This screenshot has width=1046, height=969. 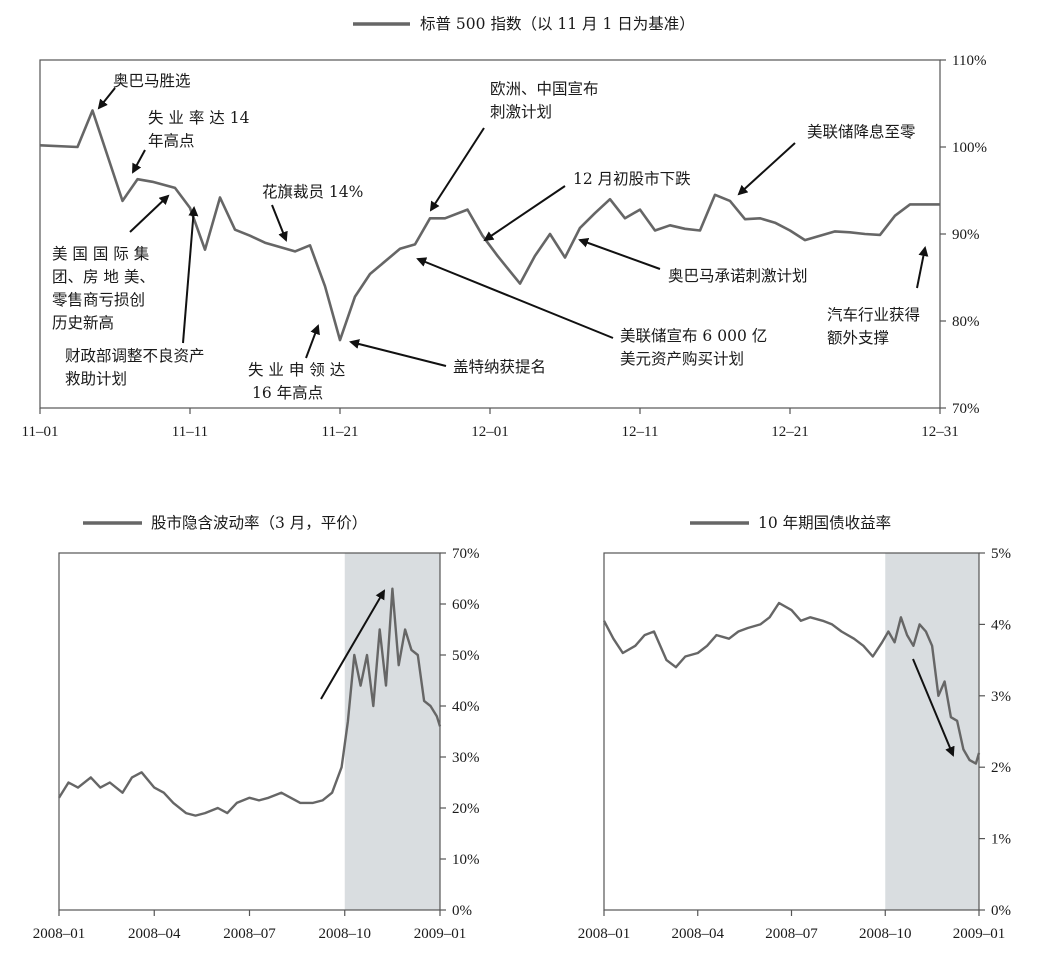 I want to click on annotation-text-unemployment-14yr: 失 业 率 达 14 年高点, so click(x=199, y=129).